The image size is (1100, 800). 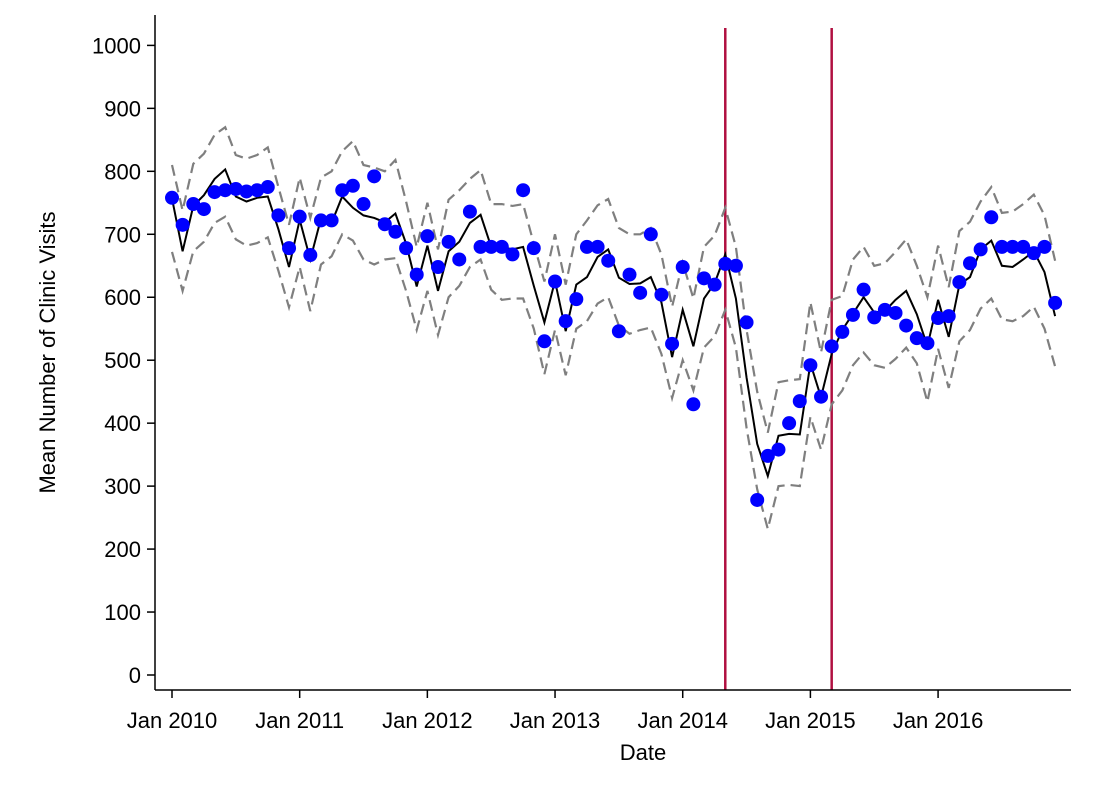 I want to click on y-tick-label: 800, so click(x=122, y=171).